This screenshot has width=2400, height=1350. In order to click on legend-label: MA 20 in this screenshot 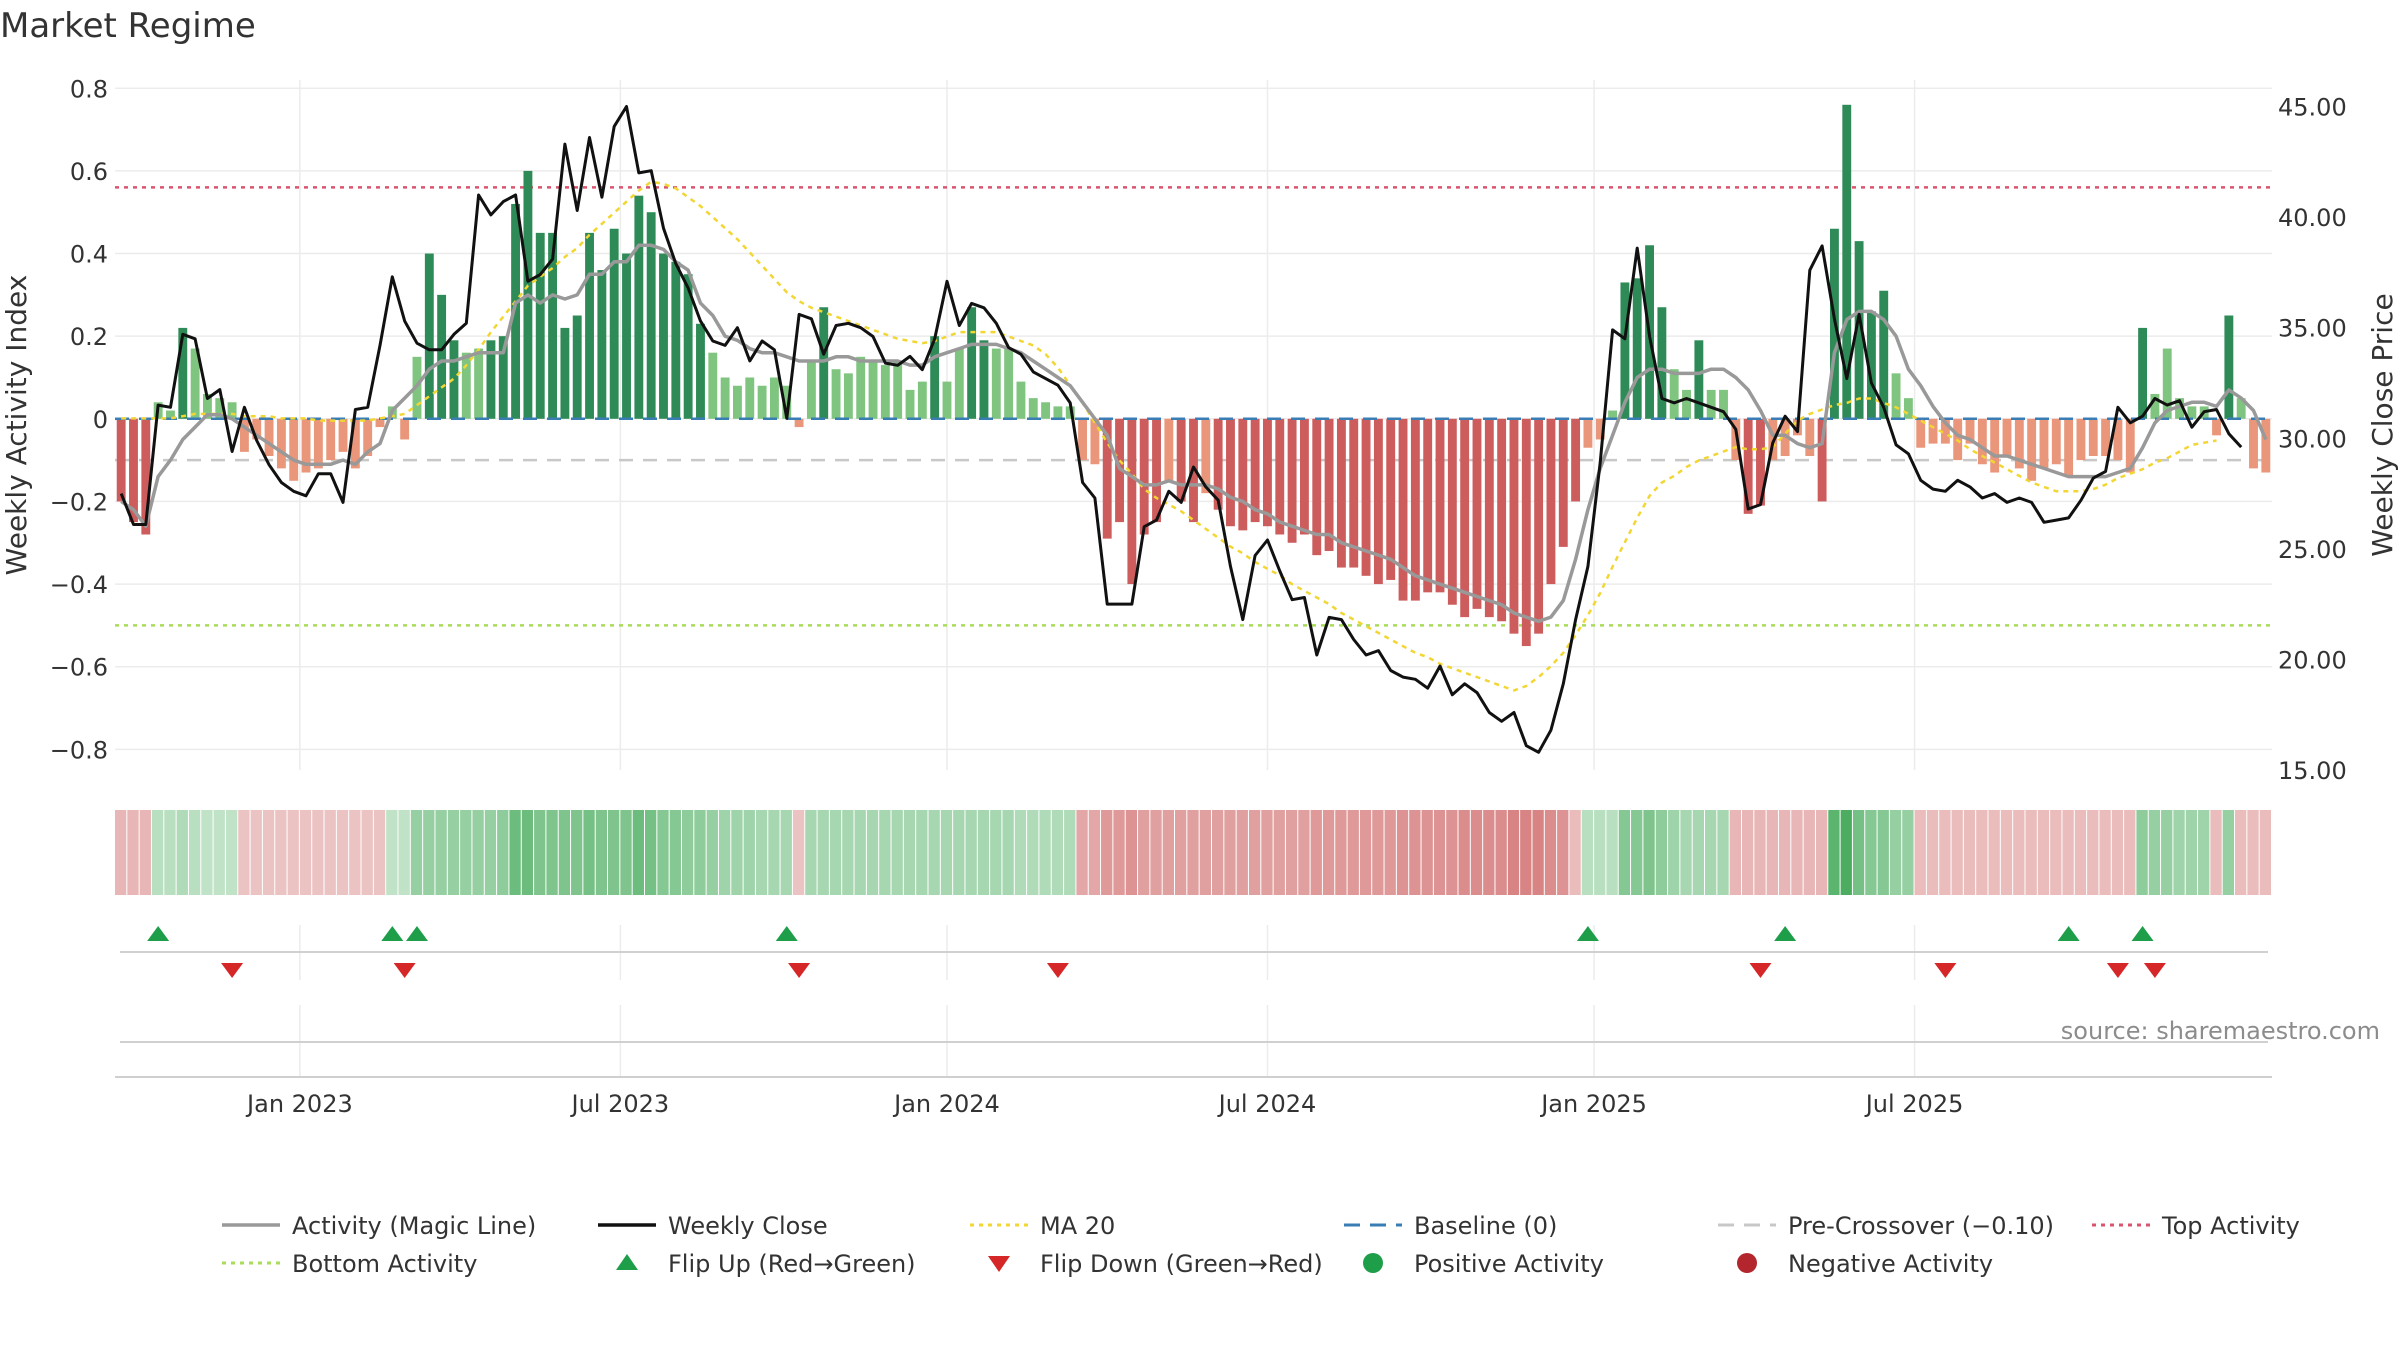, I will do `click(1077, 1226)`.